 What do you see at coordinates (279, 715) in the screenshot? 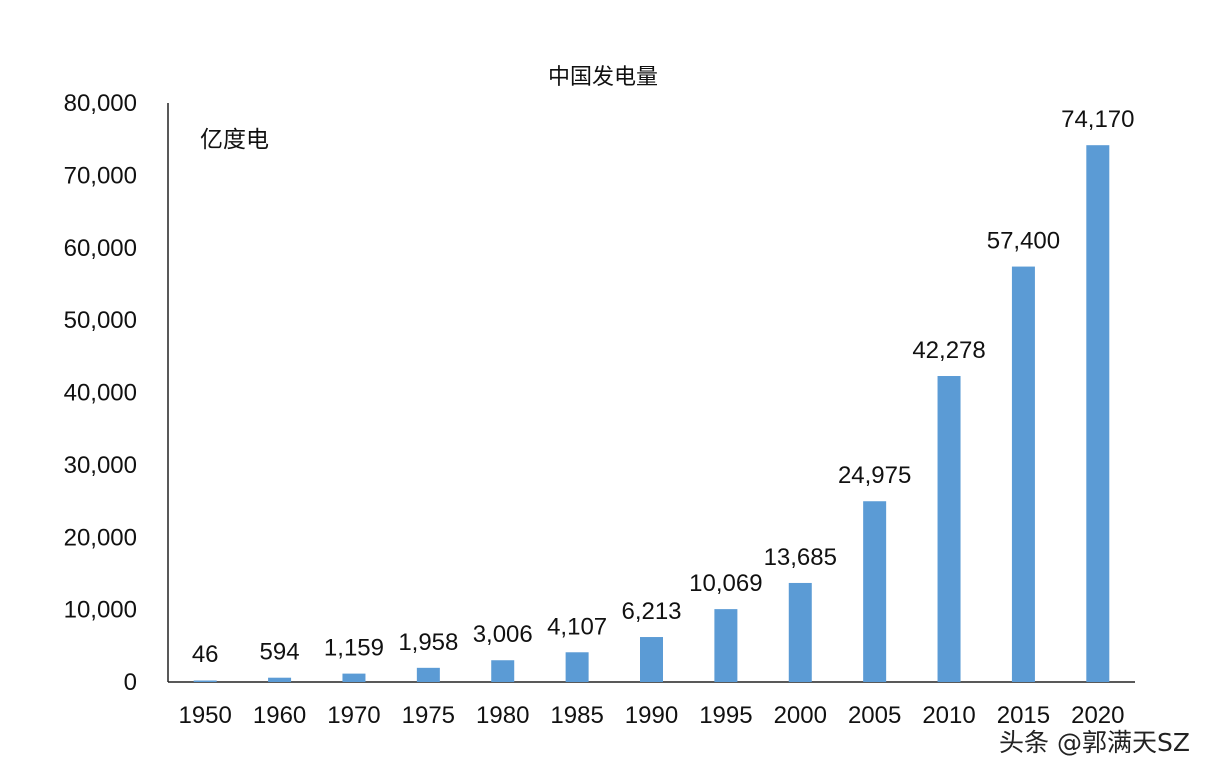
I see `x-tick-label: 1960` at bounding box center [279, 715].